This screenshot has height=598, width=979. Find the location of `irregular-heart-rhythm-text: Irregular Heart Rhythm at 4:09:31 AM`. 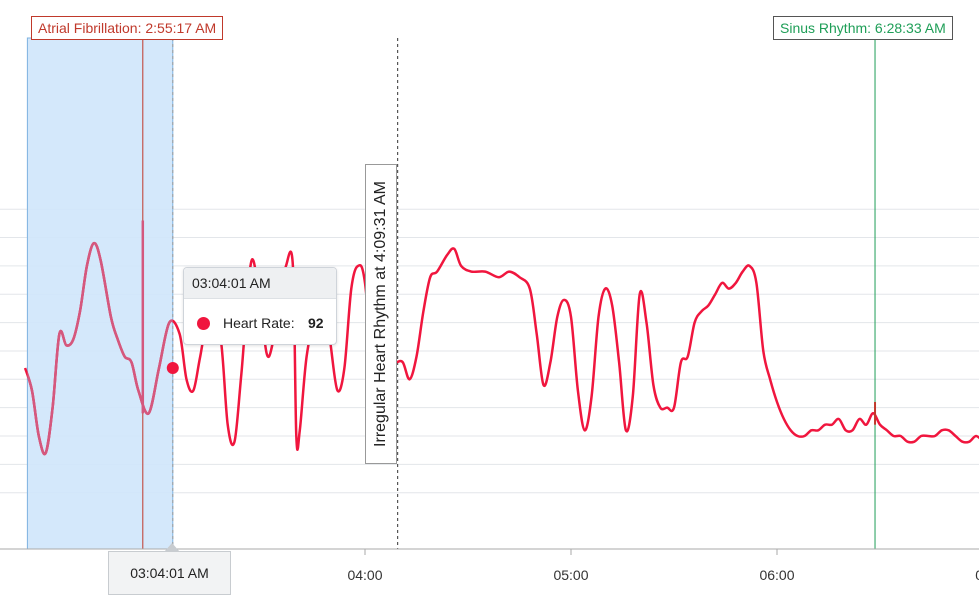

irregular-heart-rhythm-text: Irregular Heart Rhythm at 4:09:31 AM is located at coordinates (380, 314).